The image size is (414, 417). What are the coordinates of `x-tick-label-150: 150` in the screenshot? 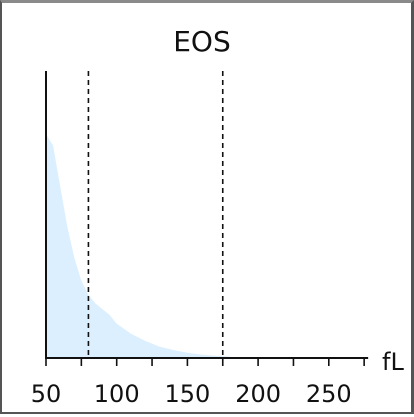 It's located at (187, 394).